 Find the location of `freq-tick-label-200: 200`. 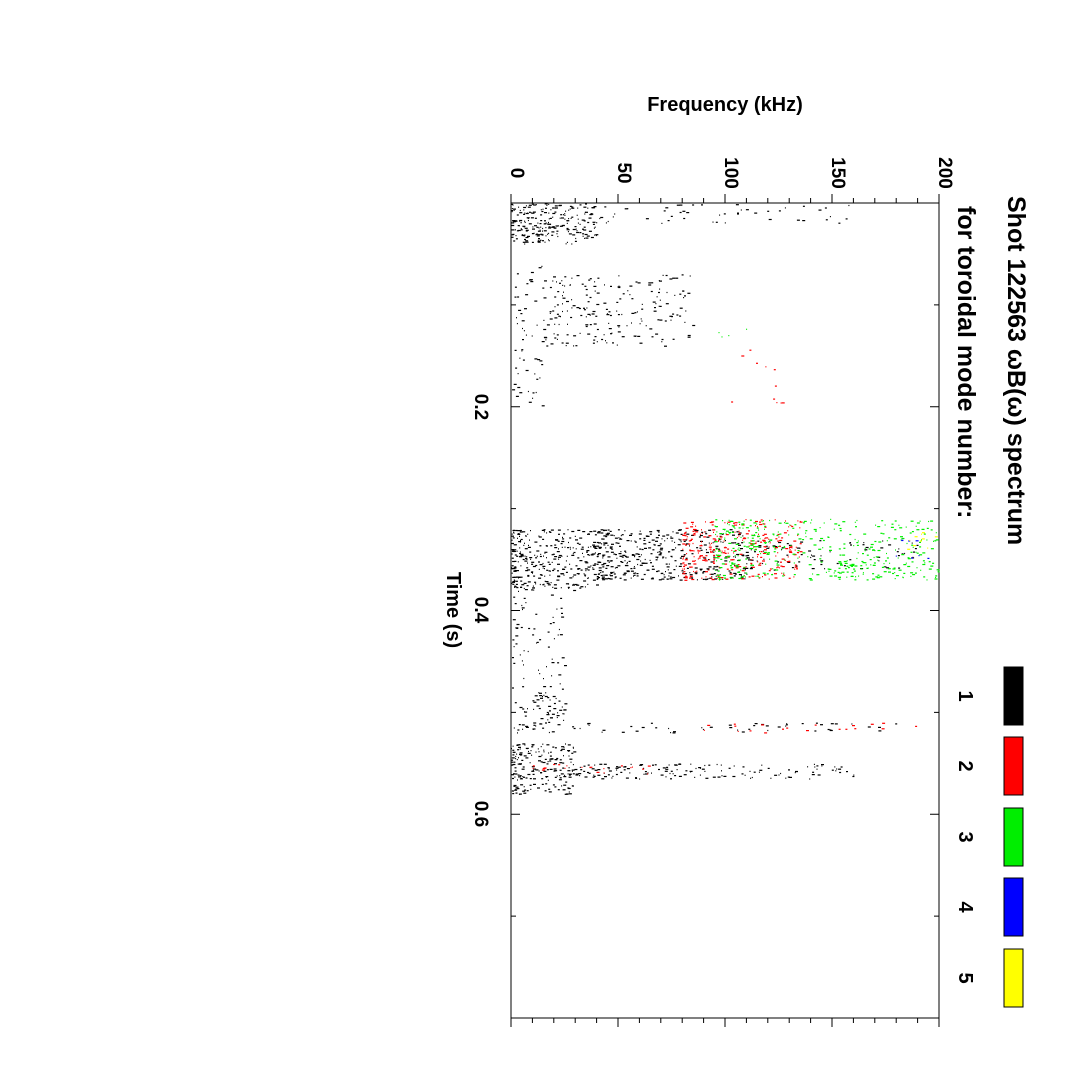

freq-tick-label-200: 200 is located at coordinates (944, 173).